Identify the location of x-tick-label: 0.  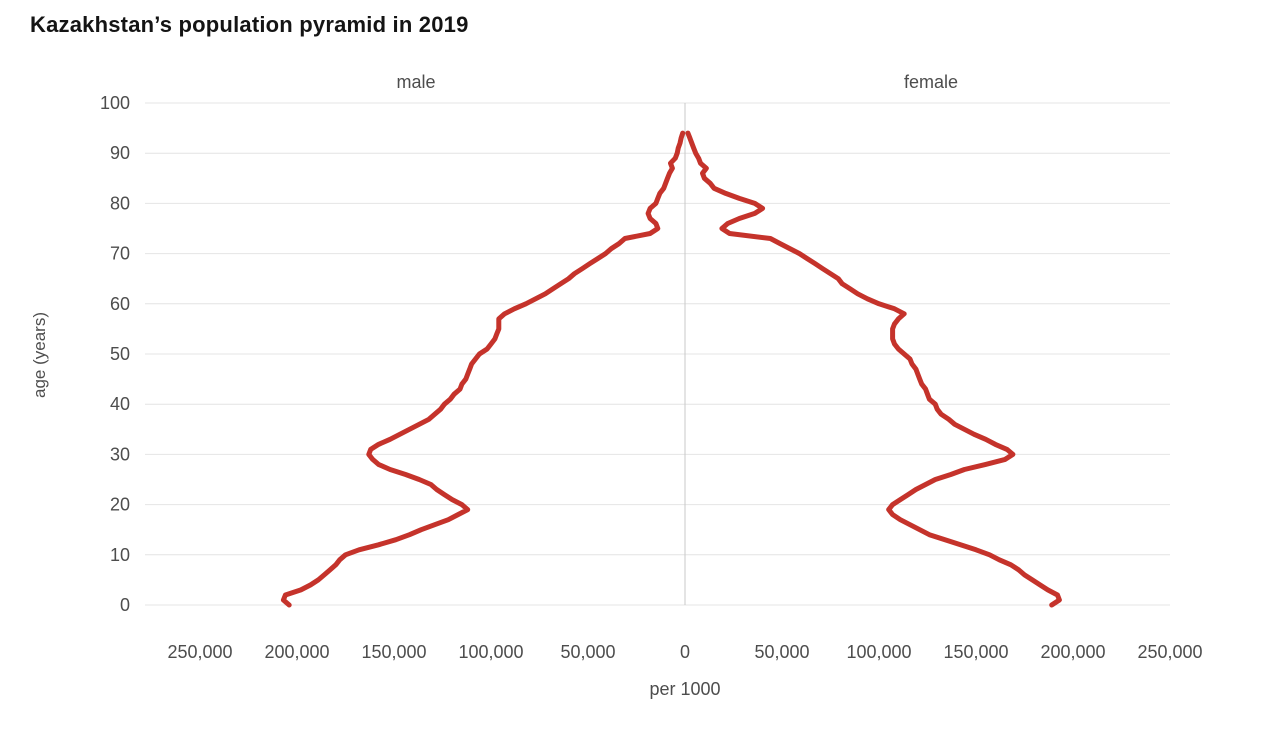
(685, 652).